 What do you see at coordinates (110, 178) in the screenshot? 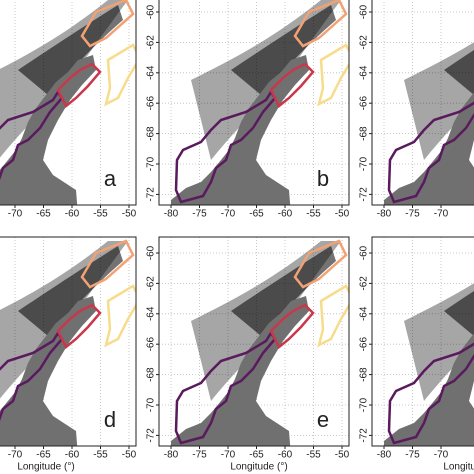
I see `panel-letter: a` at bounding box center [110, 178].